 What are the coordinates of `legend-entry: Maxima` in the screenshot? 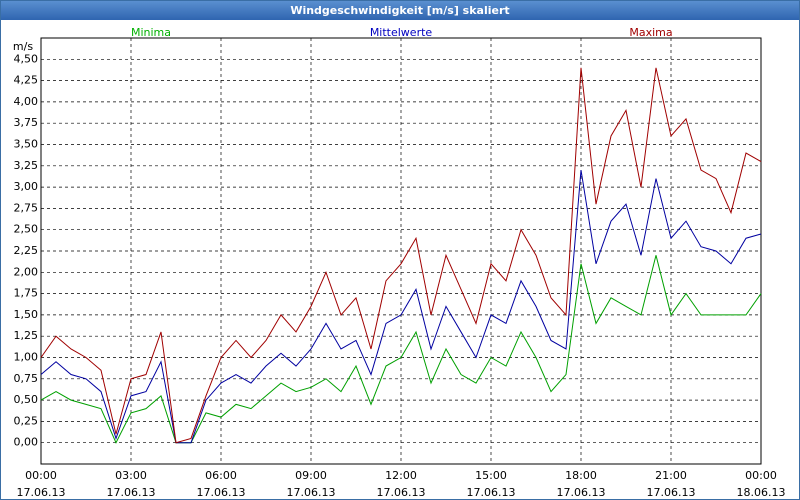 It's located at (650, 32).